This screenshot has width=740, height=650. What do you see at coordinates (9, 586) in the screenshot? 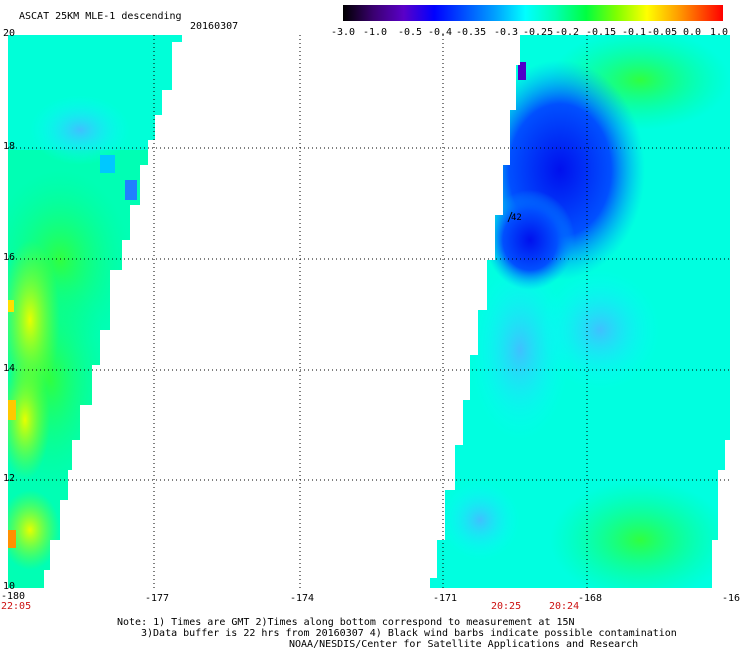
I see `y-tick-label: 10` at bounding box center [9, 586].